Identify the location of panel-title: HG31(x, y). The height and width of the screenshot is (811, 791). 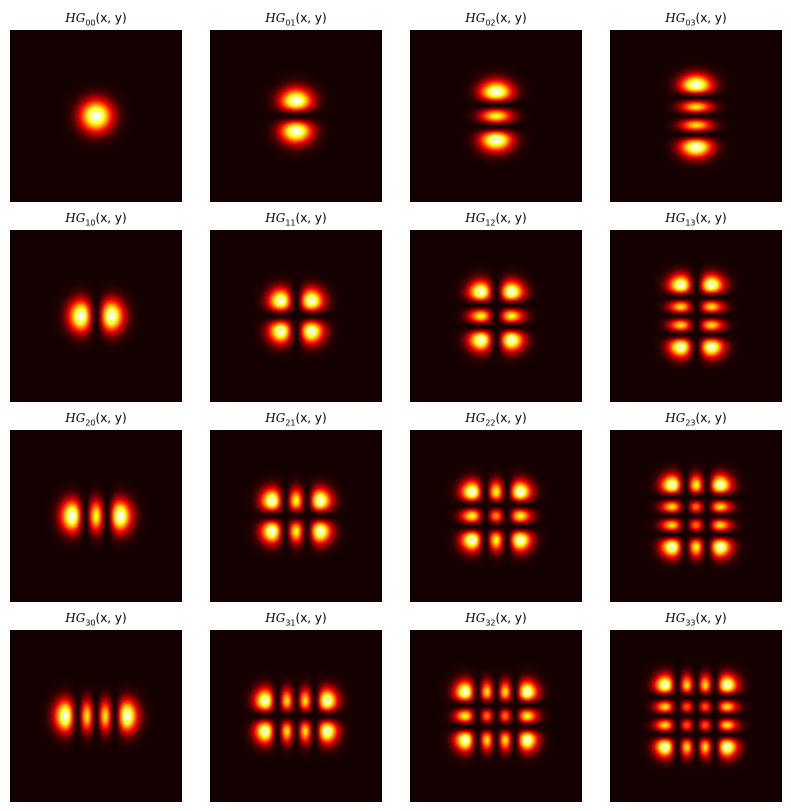
(296, 619).